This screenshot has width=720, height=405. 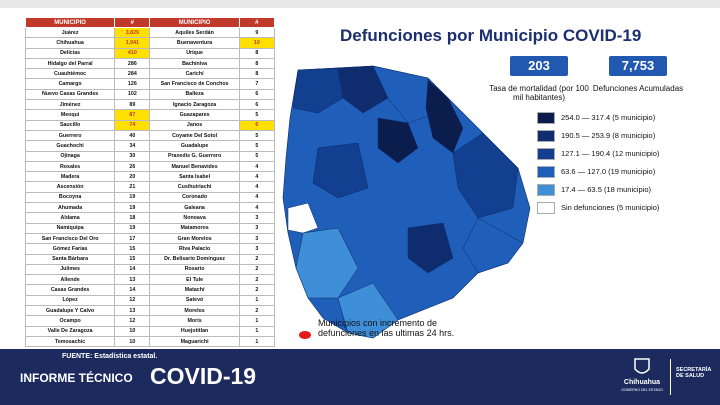 What do you see at coordinates (70, 115) in the screenshot?
I see `cell: Meoqui` at bounding box center [70, 115].